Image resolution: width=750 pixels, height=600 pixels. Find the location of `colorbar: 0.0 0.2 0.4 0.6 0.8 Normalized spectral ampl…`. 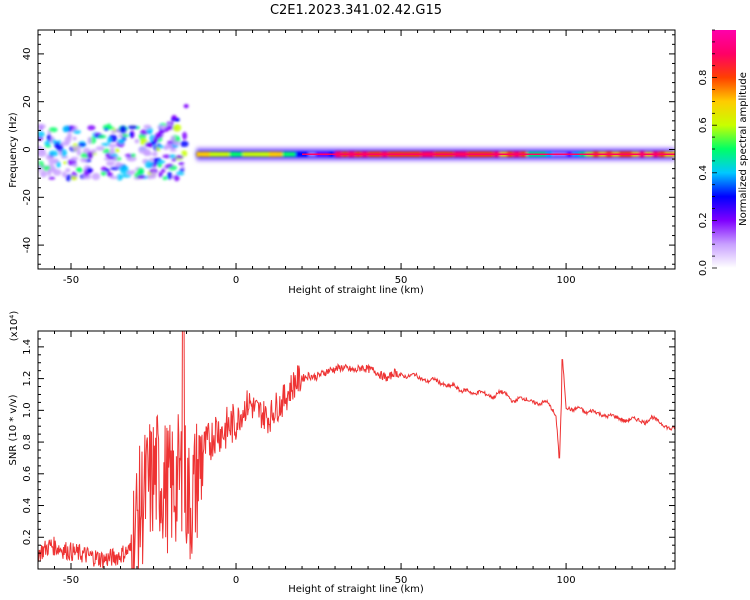

colorbar: 0.0 0.2 0.4 0.6 0.8 Normalized spectral ampl… is located at coordinates (723, 152).